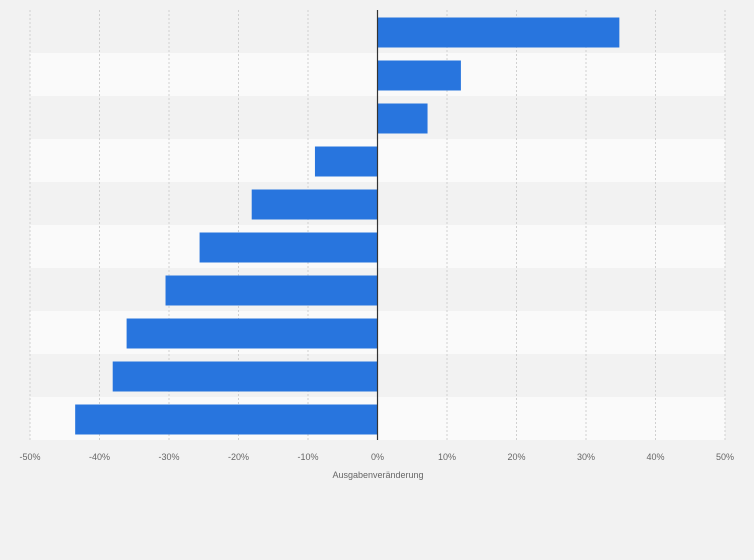 The image size is (754, 560). I want to click on x-tick-label: 0%, so click(377, 457).